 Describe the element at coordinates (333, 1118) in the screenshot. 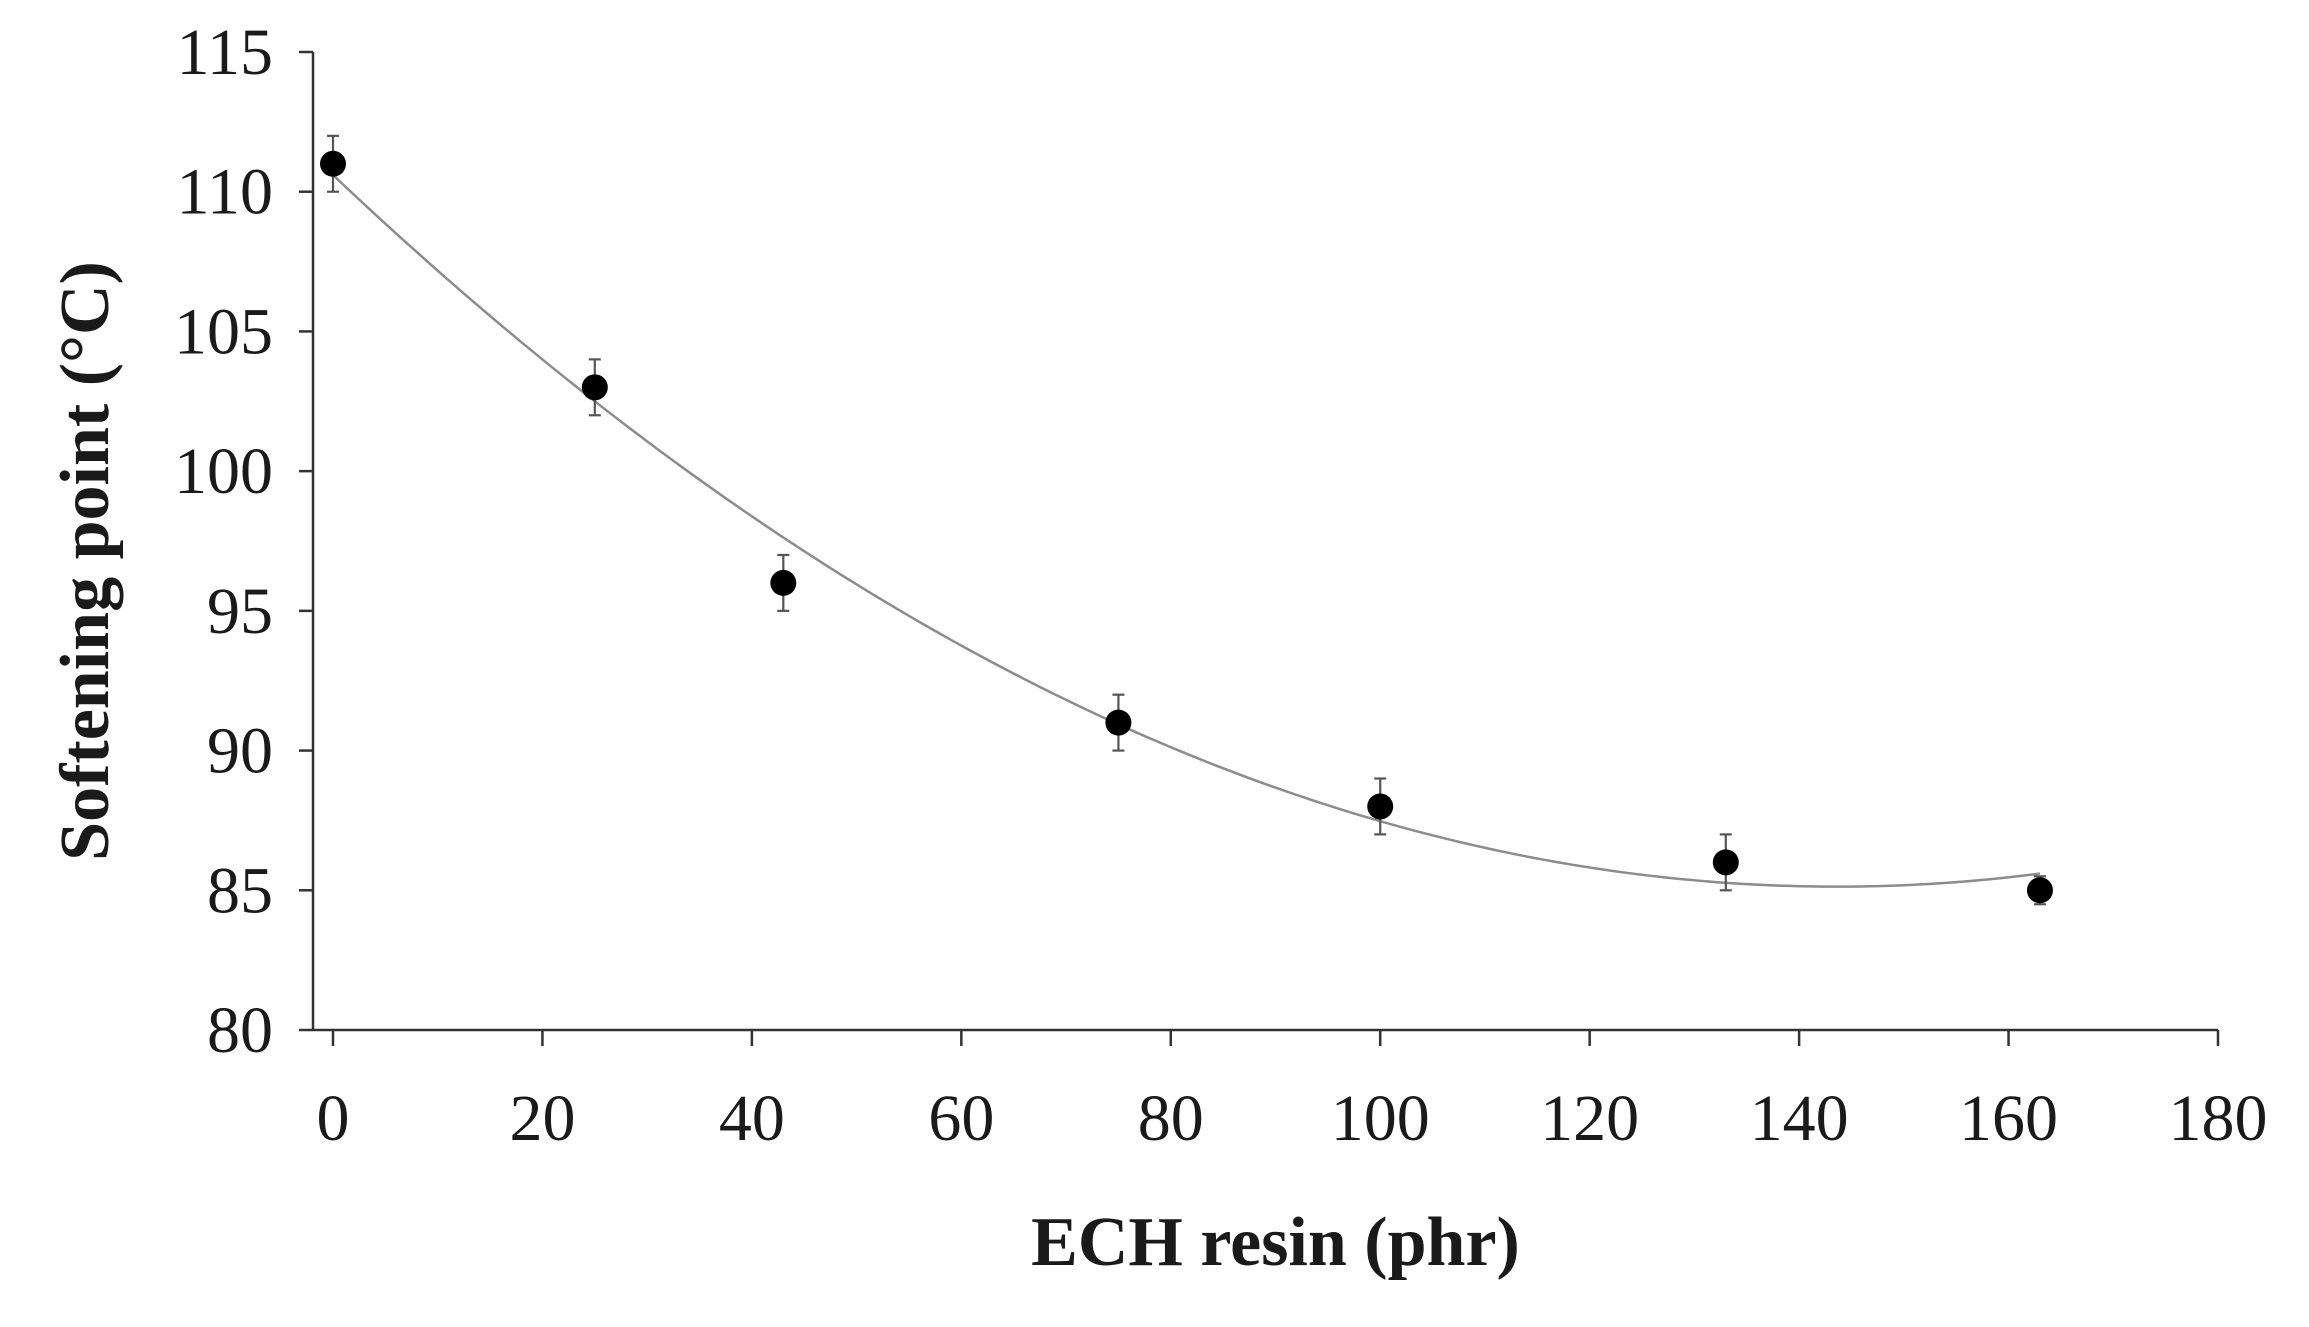

I see `x-tick-label: 0` at that location.